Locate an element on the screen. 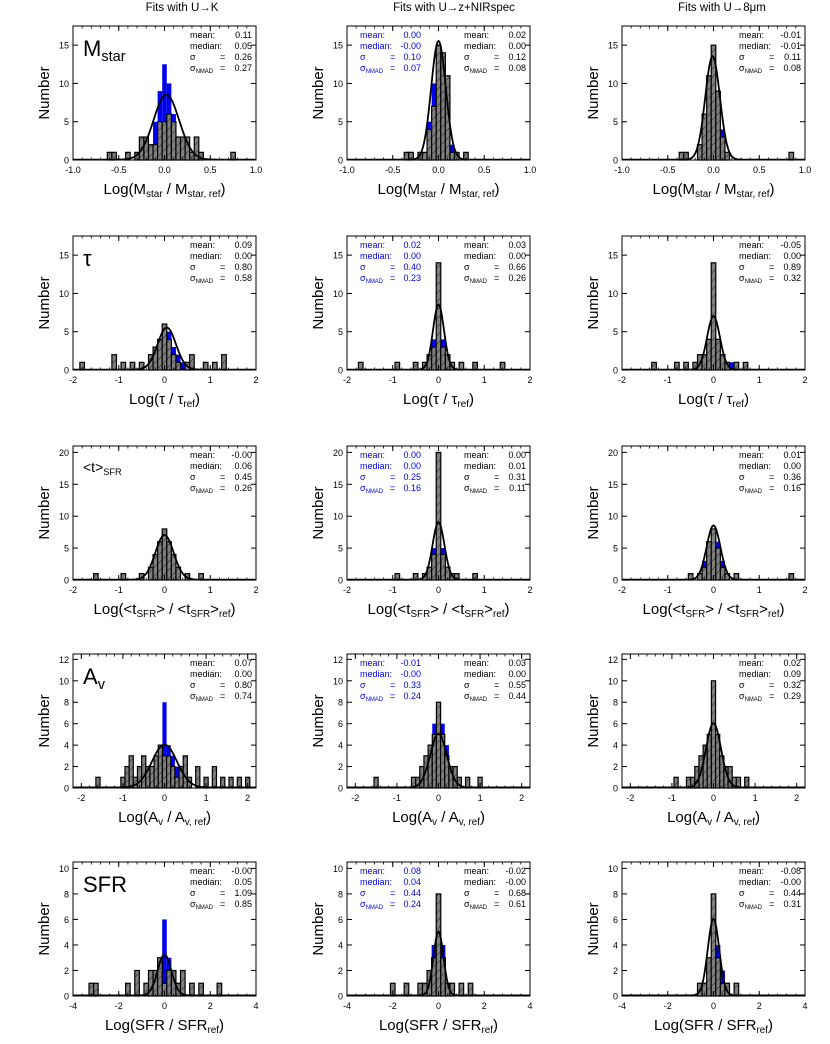 This screenshot has width=830, height=1044. x-tick-label: -1.0 is located at coordinates (347, 170).